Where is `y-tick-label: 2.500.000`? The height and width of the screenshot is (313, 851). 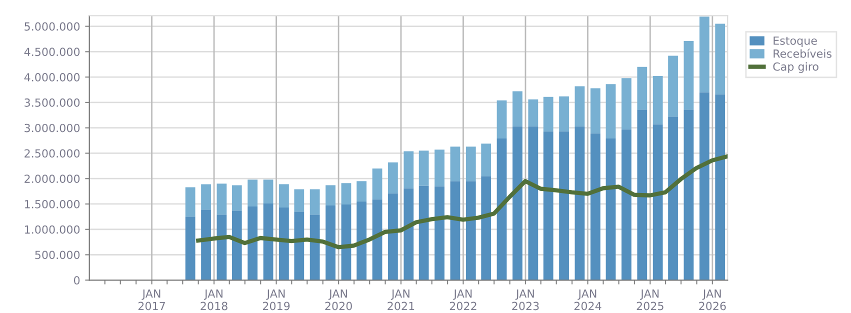
y-tick-label: 2.500.000 is located at coordinates (52, 153).